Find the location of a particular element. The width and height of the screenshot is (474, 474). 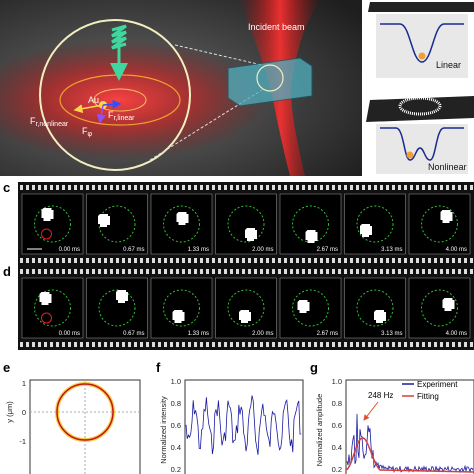

tick-label: 0.6 is located at coordinates (176, 425).